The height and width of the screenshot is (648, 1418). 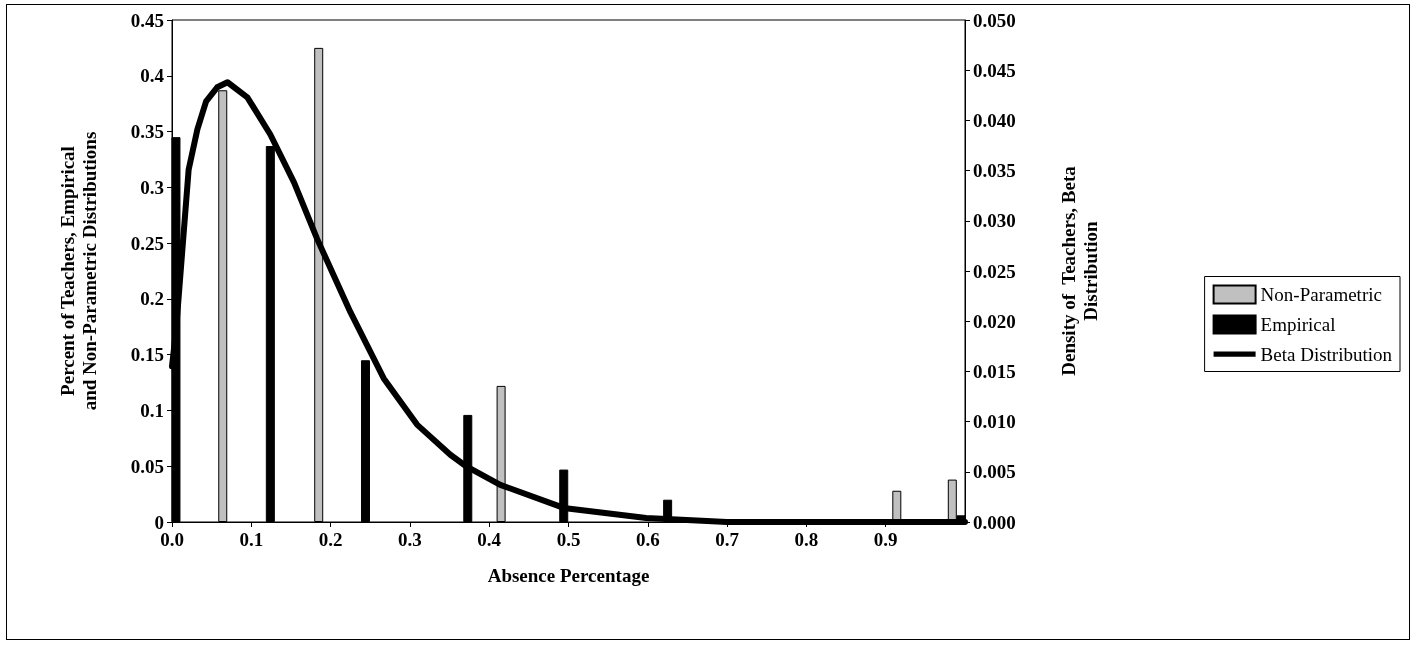 What do you see at coordinates (1321, 294) in the screenshot?
I see `legend-label: Non-Parametric` at bounding box center [1321, 294].